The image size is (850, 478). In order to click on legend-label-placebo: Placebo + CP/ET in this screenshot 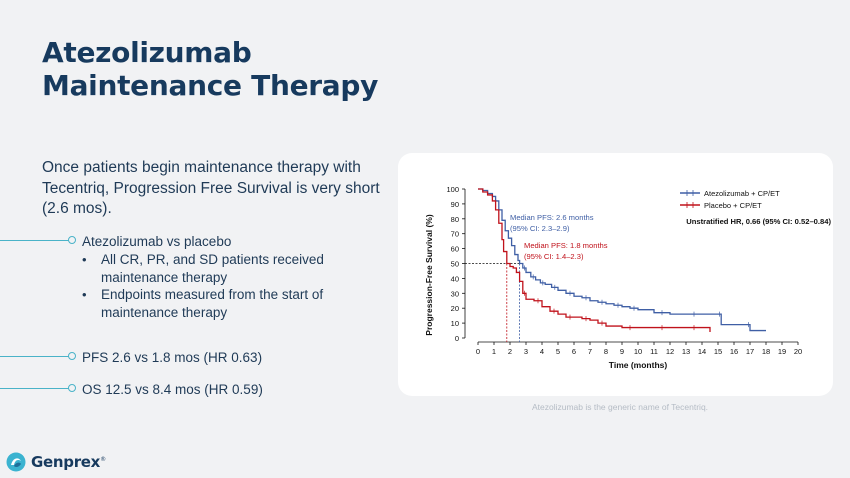, I will do `click(733, 205)`.